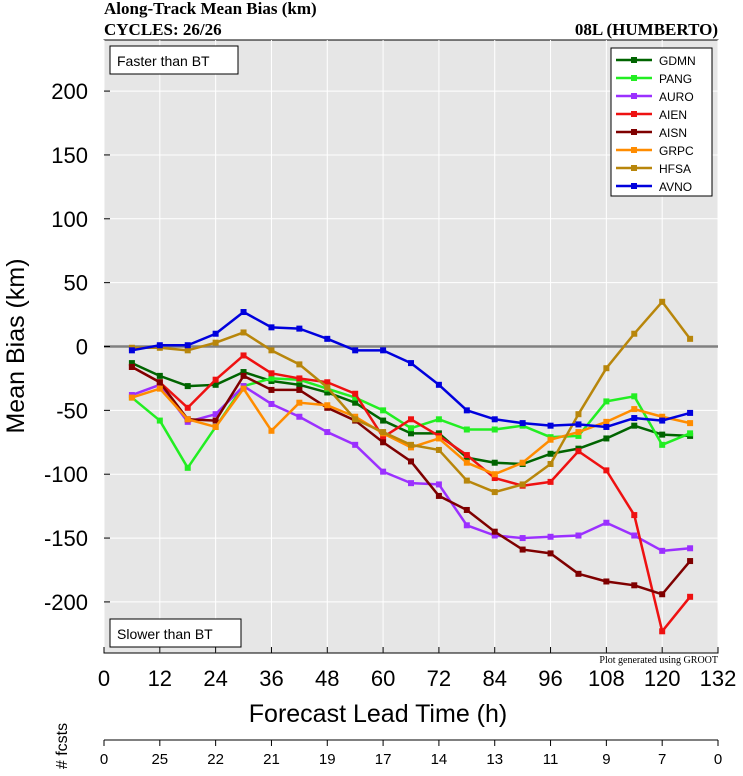  Describe the element at coordinates (662, 759) in the screenshot. I see `fcsts-count-label: 7` at that location.